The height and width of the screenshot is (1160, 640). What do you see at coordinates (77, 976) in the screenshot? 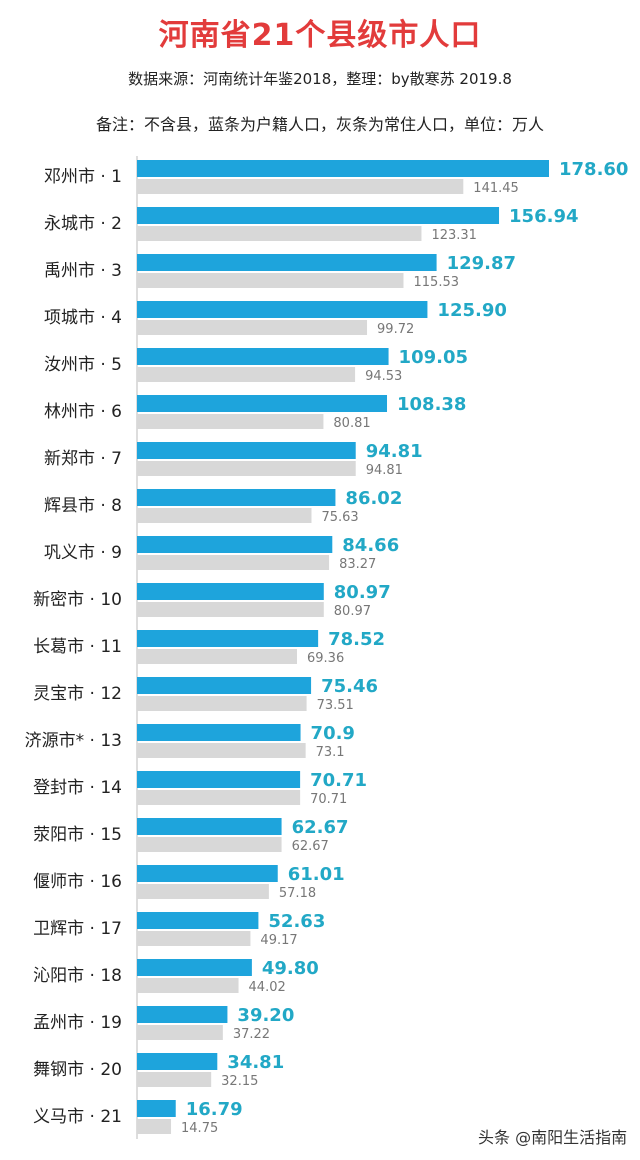
I see `category-label: 沁阳市 · 18` at bounding box center [77, 976].